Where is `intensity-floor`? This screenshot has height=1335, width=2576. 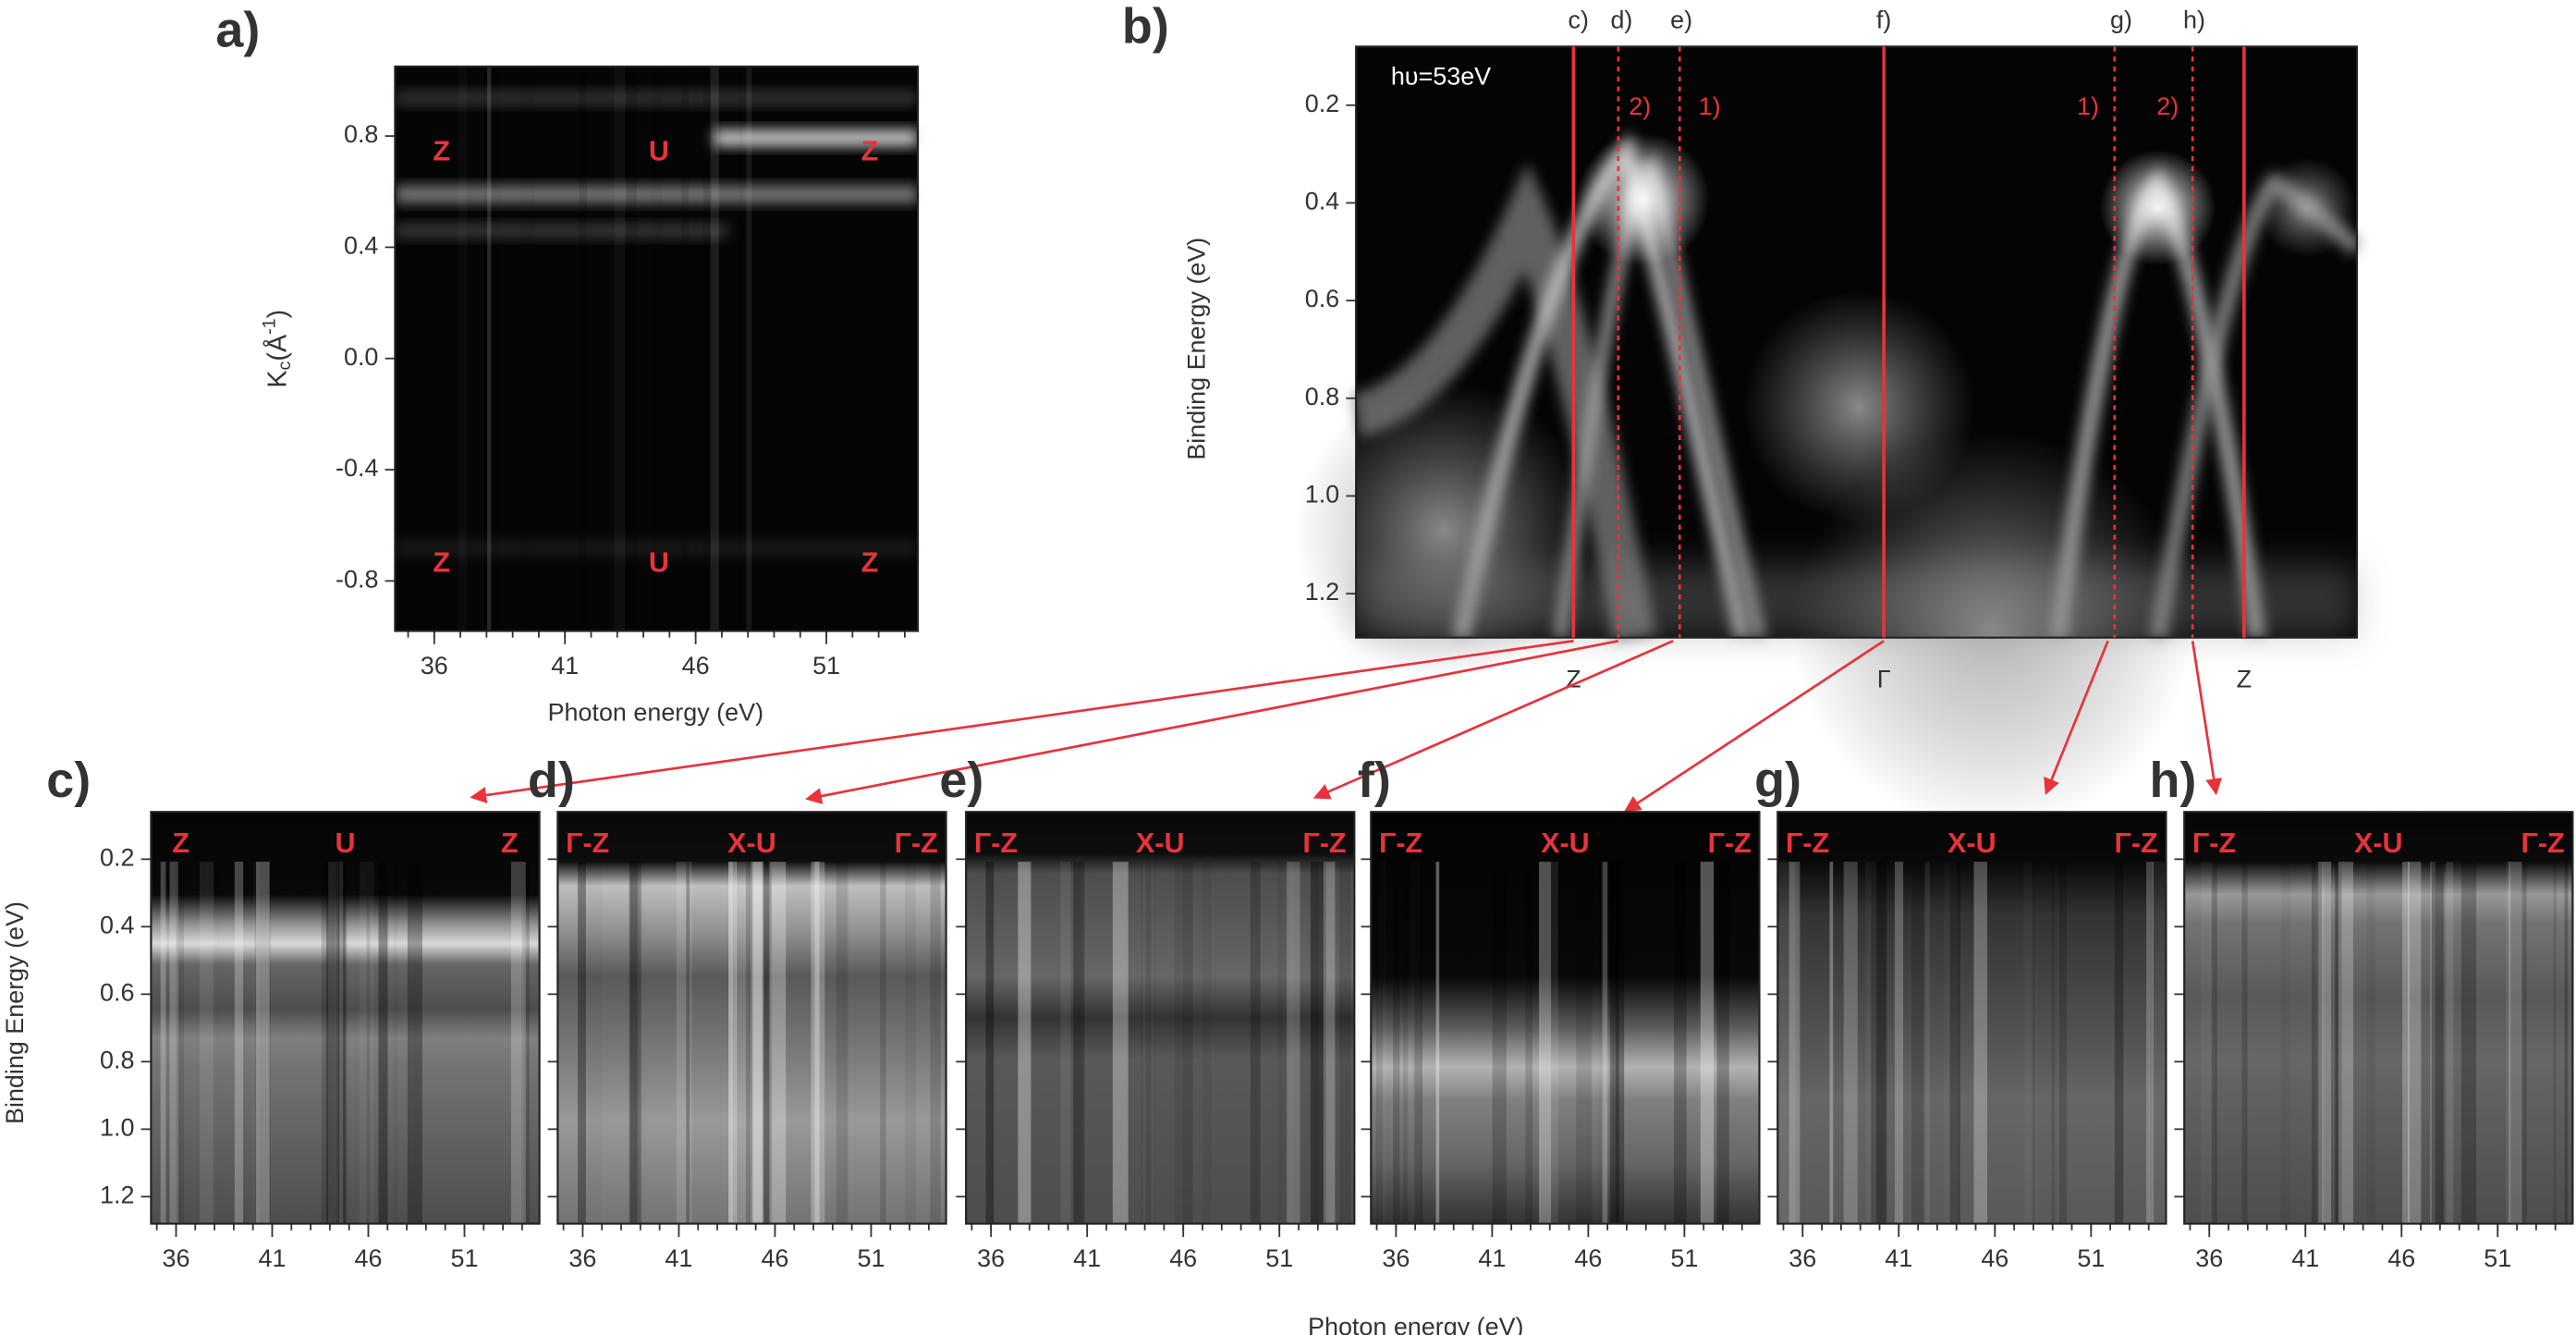 intensity-floor is located at coordinates (1856, 601).